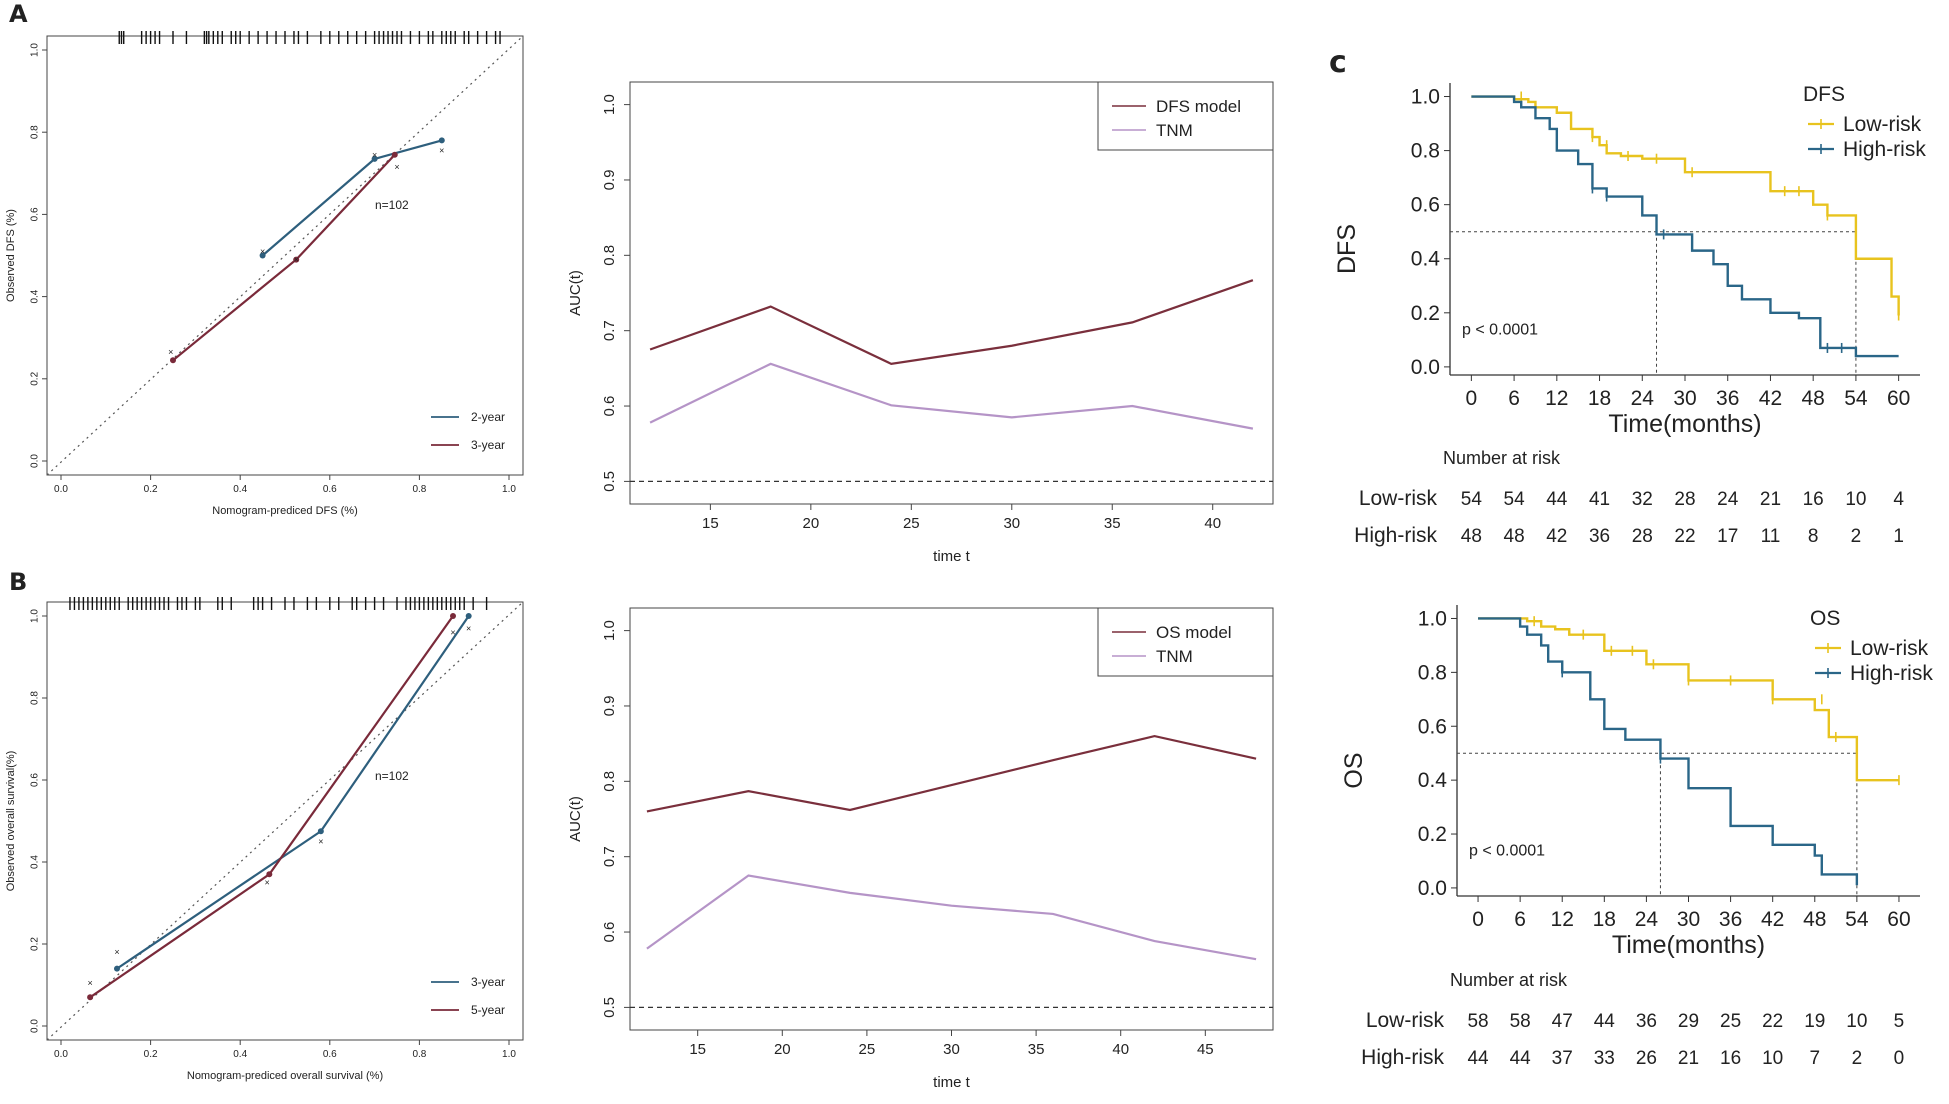 The height and width of the screenshot is (1104, 1949). What do you see at coordinates (330, 1054) in the screenshot?
I see `x-tick-label: 0.6` at bounding box center [330, 1054].